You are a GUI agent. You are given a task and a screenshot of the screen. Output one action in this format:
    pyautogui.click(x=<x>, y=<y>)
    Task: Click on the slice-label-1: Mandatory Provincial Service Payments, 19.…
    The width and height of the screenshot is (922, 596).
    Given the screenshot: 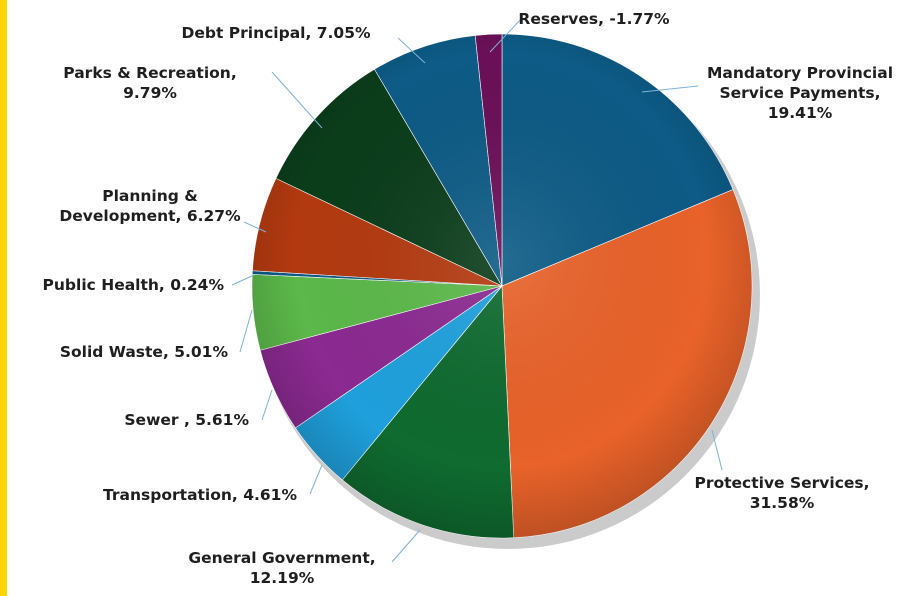 What is the action you would take?
    pyautogui.click(x=800, y=93)
    